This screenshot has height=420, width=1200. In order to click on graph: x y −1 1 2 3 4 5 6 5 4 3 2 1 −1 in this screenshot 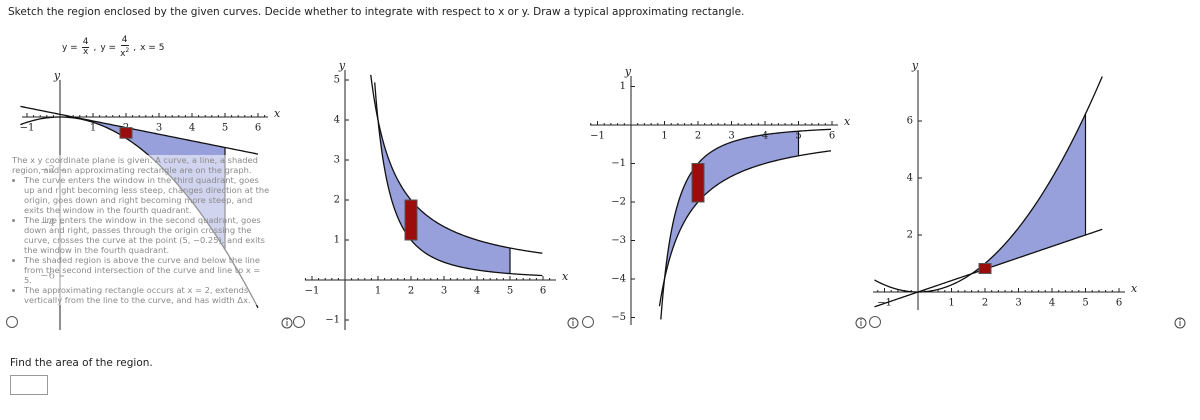, I will do `click(437, 194)`.